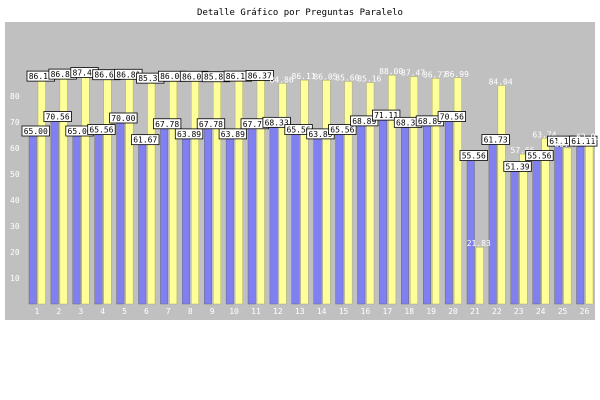 Image resolution: width=600 pixels, height=400 pixels. Describe the element at coordinates (15, 252) in the screenshot. I see `y-tick-label: 20` at that location.